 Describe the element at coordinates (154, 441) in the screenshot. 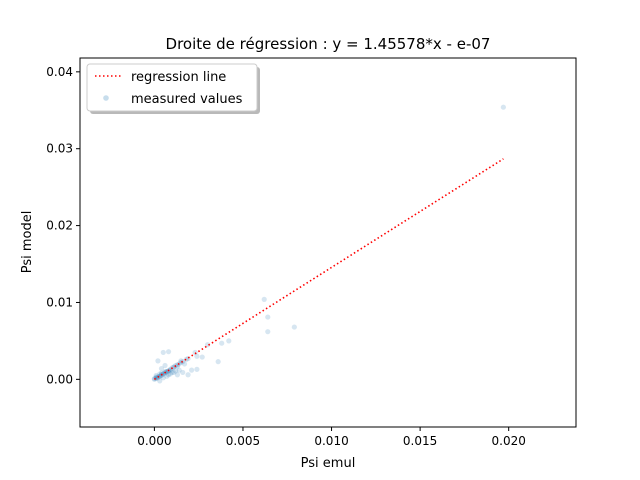

I see `x-tick-label: 0.000` at that location.